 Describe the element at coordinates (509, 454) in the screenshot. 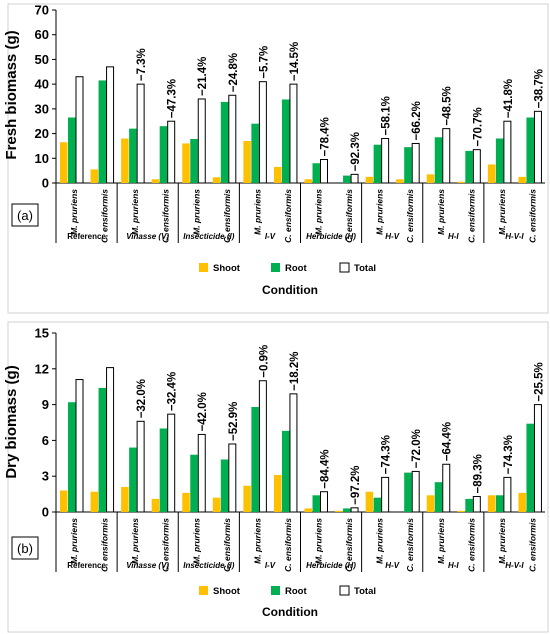

I see `percent-change-label: −74.3%` at that location.